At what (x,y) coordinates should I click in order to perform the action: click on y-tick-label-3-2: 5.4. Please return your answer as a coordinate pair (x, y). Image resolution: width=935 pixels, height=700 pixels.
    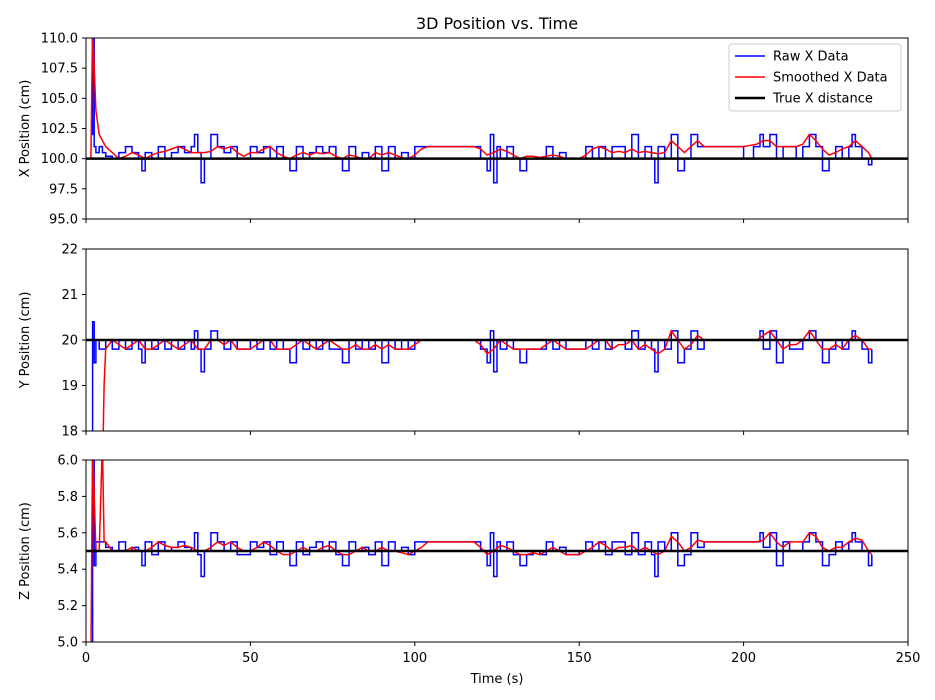
    Looking at the image, I should click on (67, 570).